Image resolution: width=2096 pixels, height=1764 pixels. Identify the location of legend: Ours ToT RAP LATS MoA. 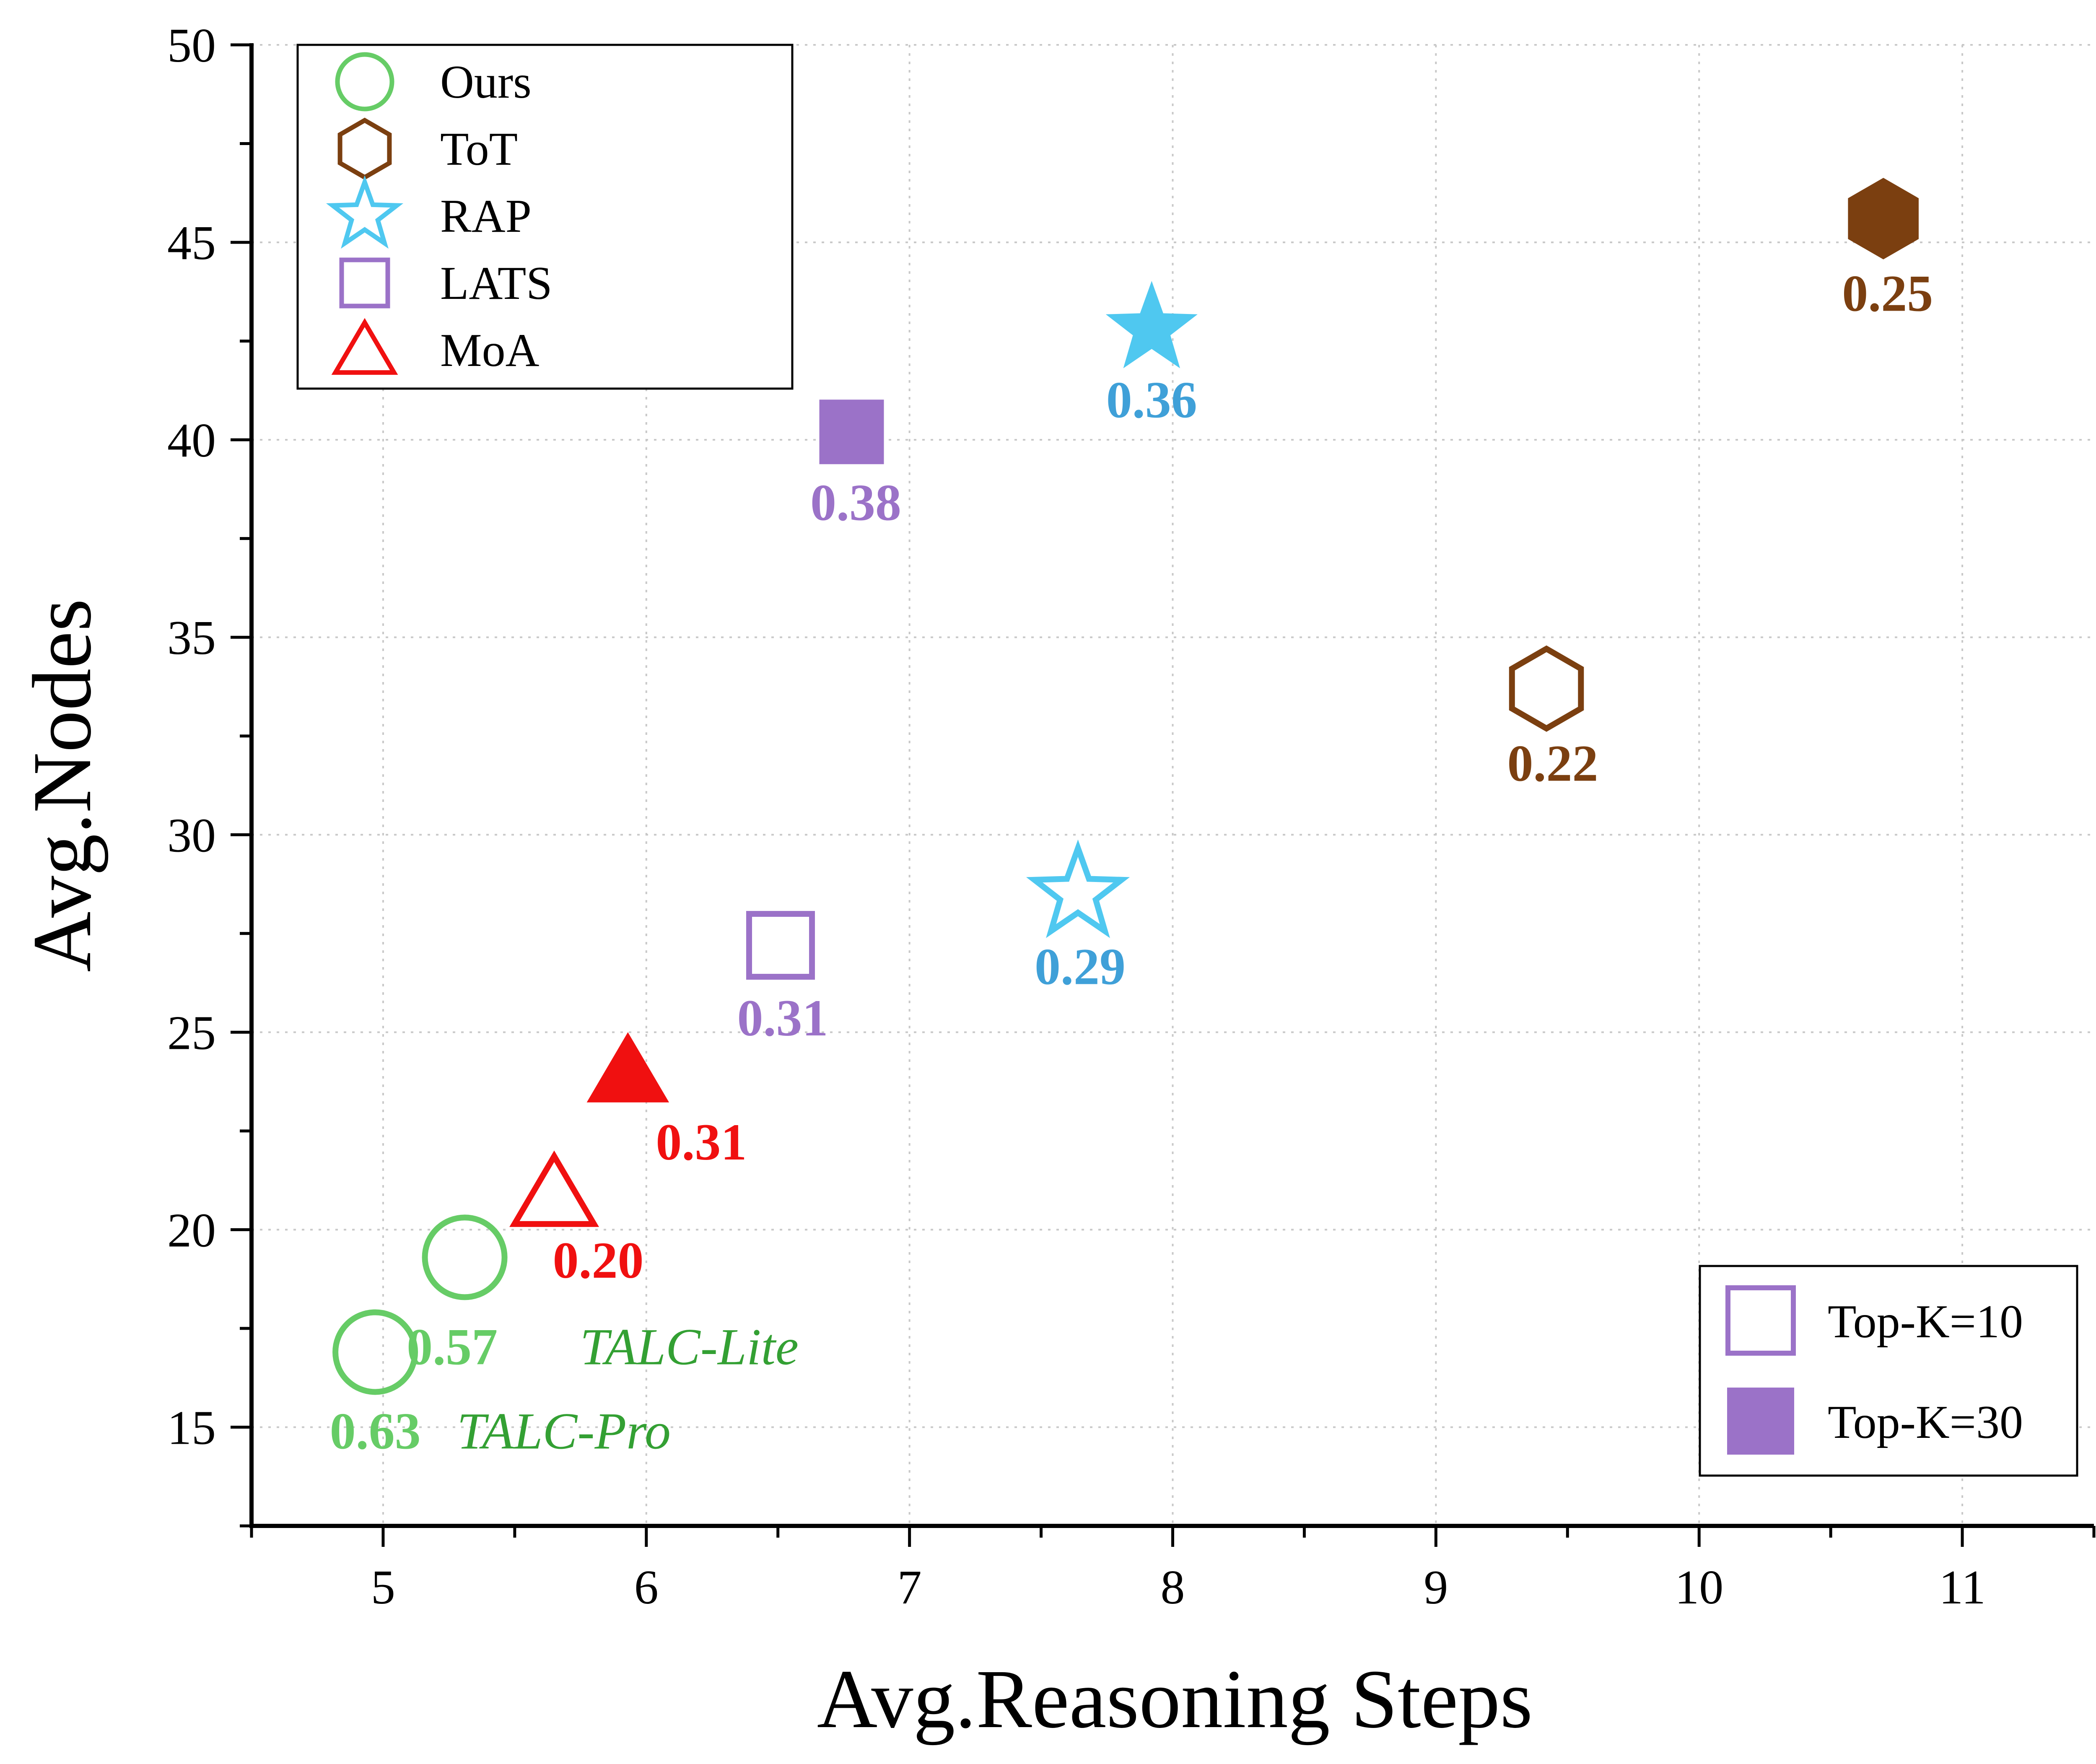
(545, 217).